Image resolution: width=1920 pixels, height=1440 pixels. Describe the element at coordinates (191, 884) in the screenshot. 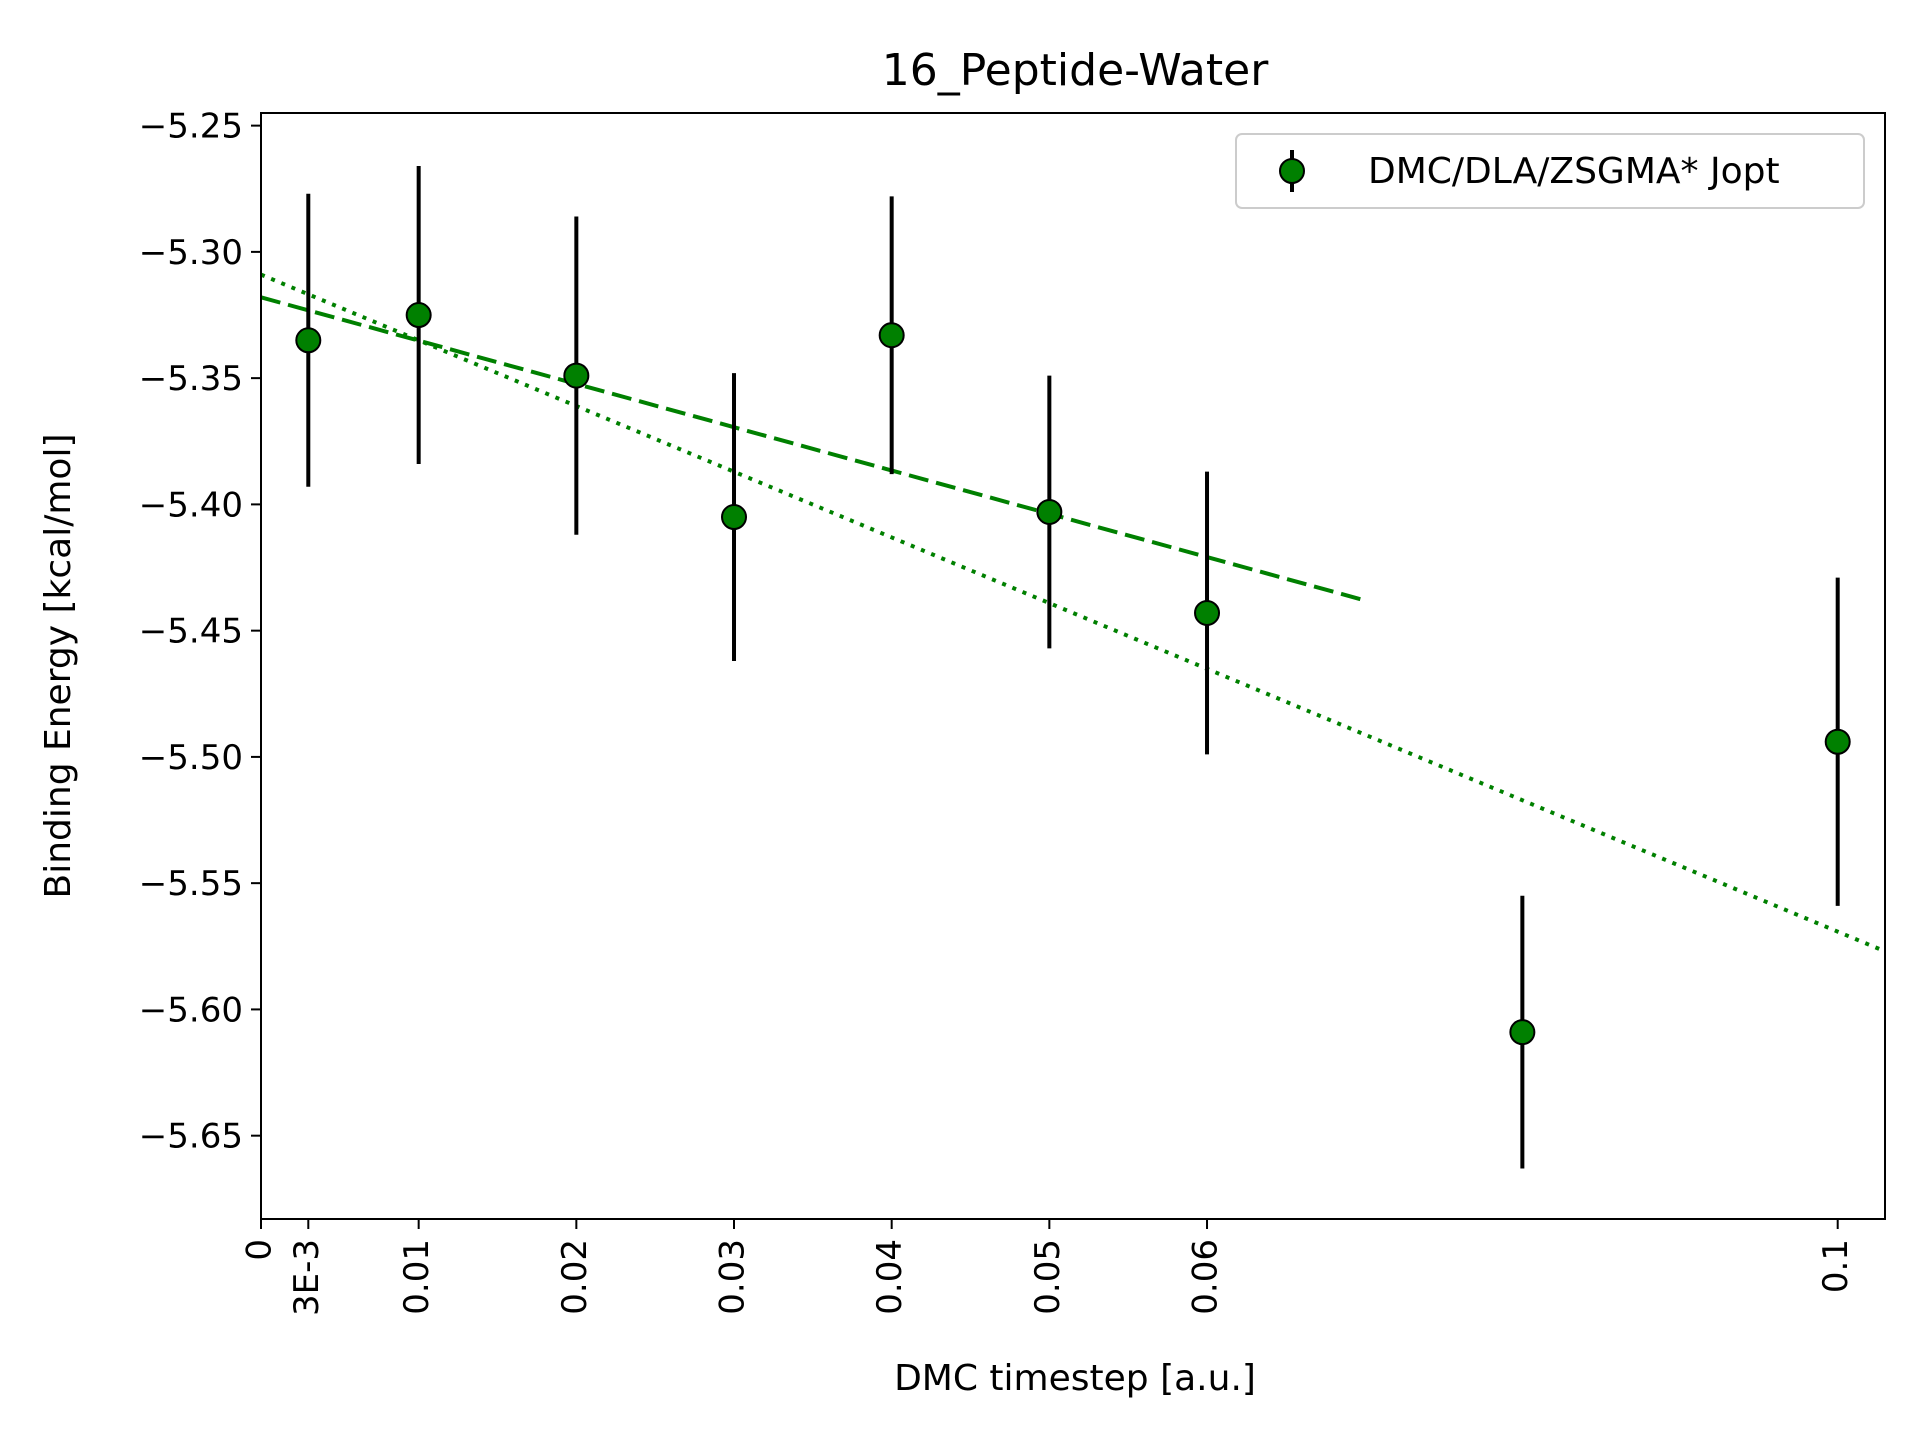

I see `y-tick-label: −5.55` at that location.